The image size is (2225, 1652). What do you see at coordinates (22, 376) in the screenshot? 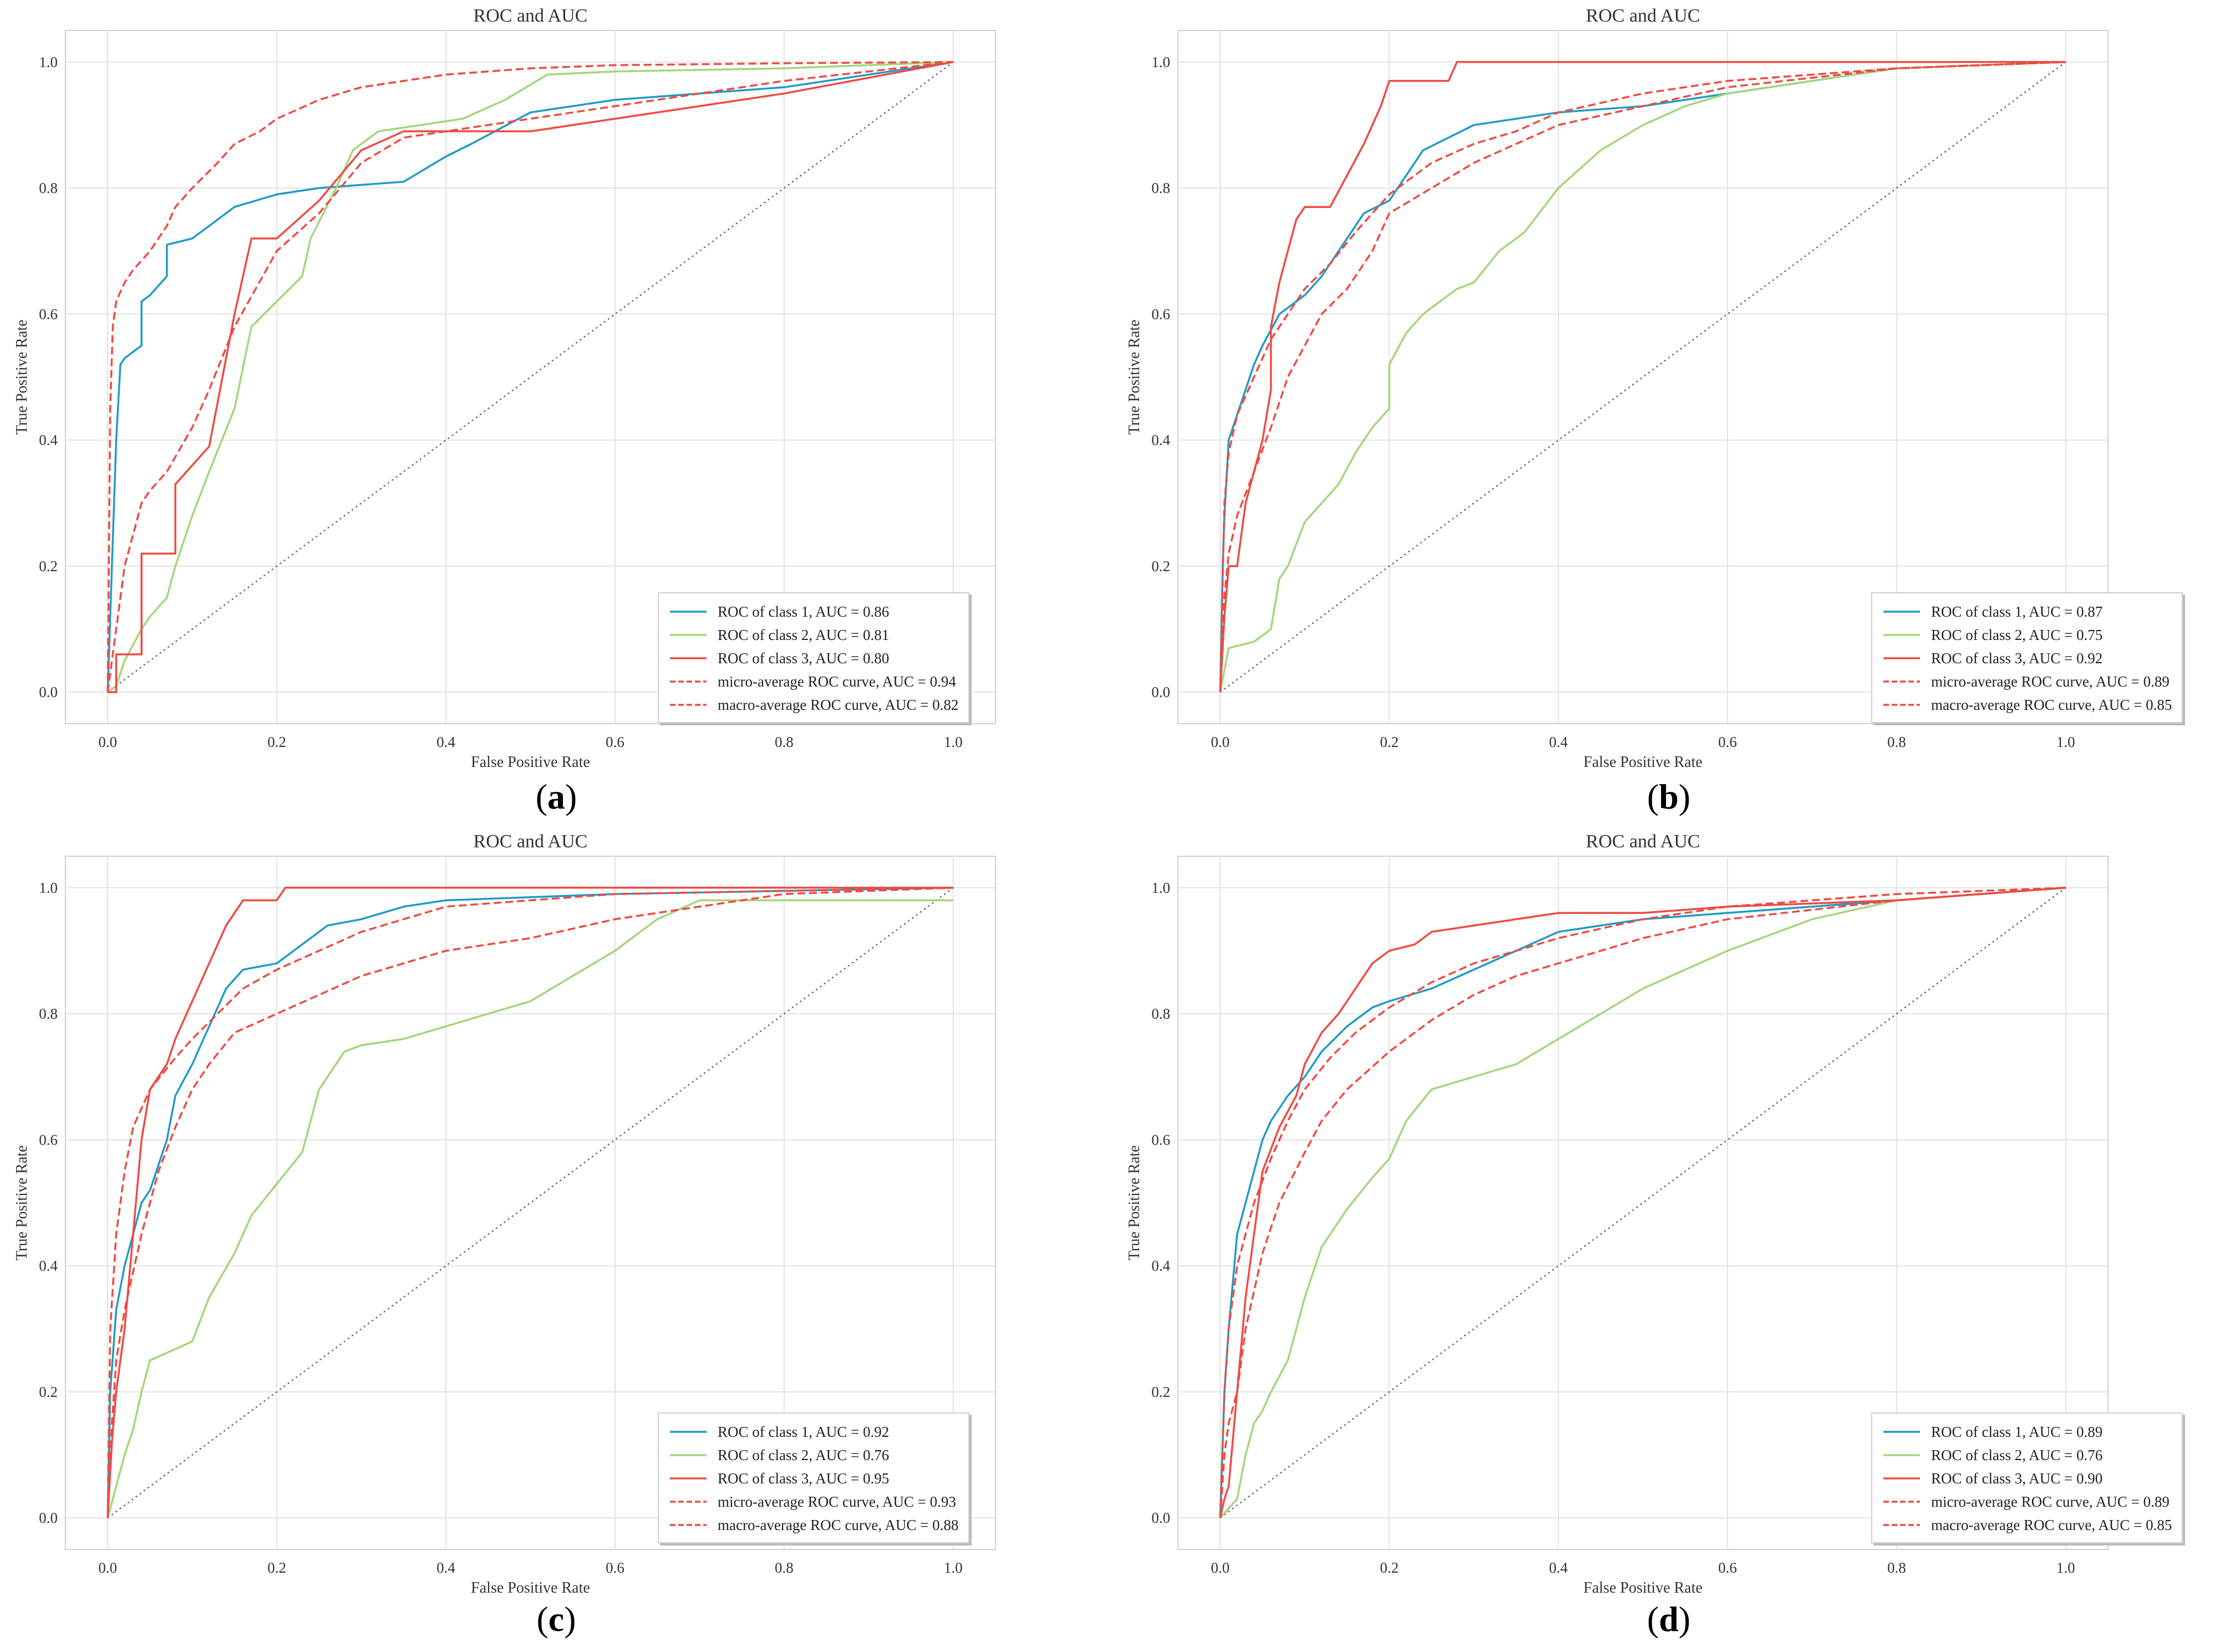
I see `y-axis-label-a: True Positive Rate` at bounding box center [22, 376].